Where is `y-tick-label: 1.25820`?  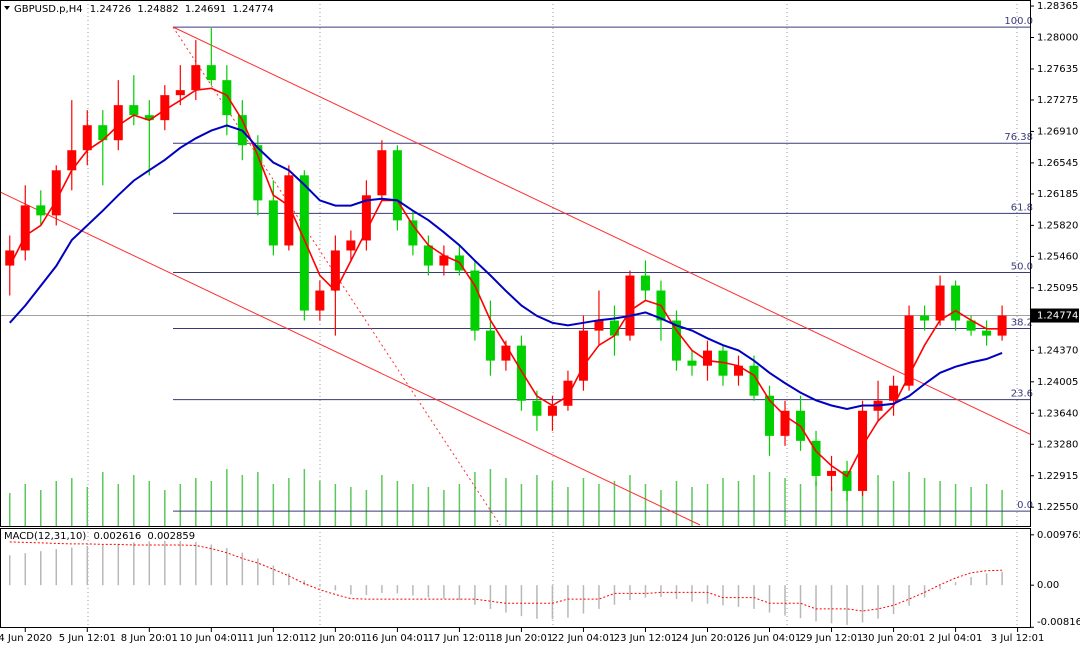
y-tick-label: 1.25820 is located at coordinates (1057, 225).